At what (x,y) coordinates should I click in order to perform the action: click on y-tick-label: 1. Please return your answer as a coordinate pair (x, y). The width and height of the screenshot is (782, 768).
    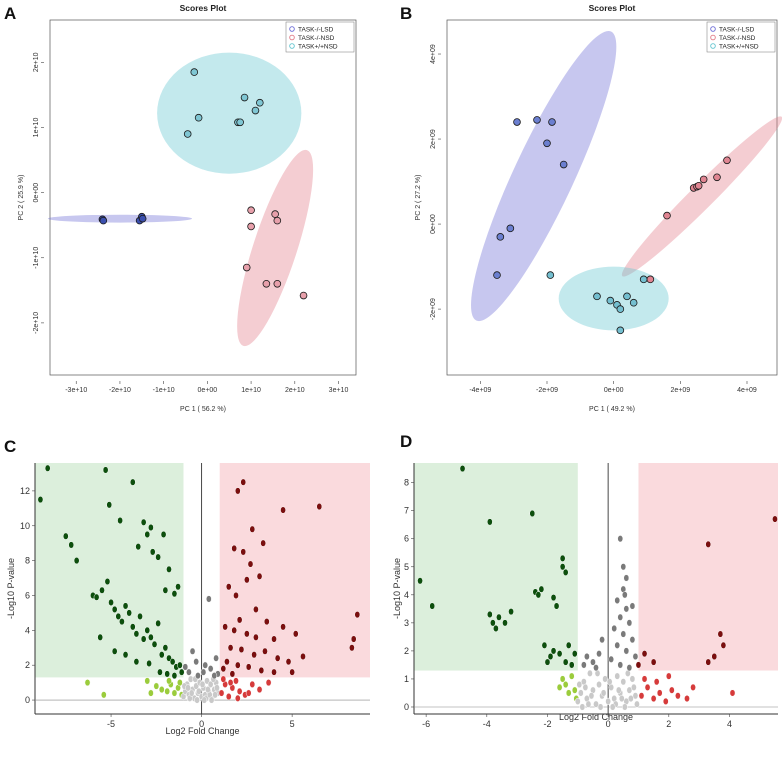
    Looking at the image, I should click on (406, 679).